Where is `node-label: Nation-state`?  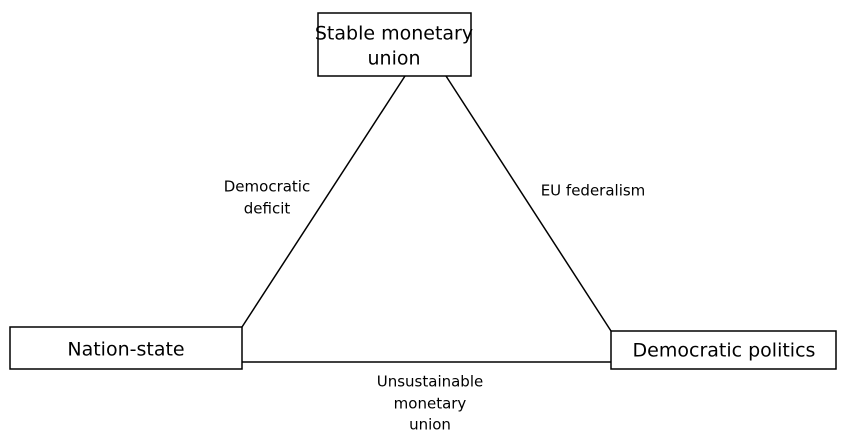
node-label: Nation-state is located at coordinates (125, 350).